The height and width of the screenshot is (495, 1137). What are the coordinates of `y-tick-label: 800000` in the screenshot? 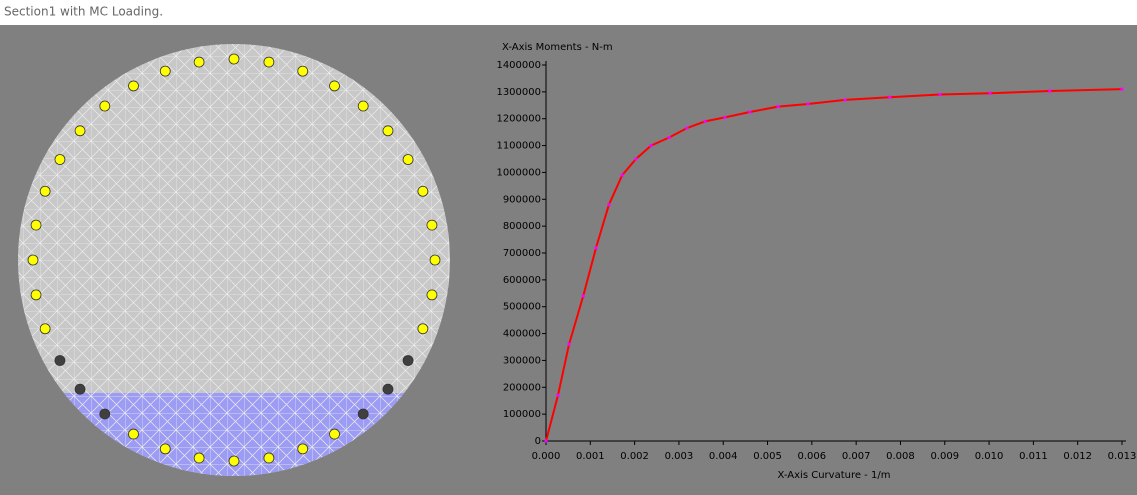 It's located at (522, 226).